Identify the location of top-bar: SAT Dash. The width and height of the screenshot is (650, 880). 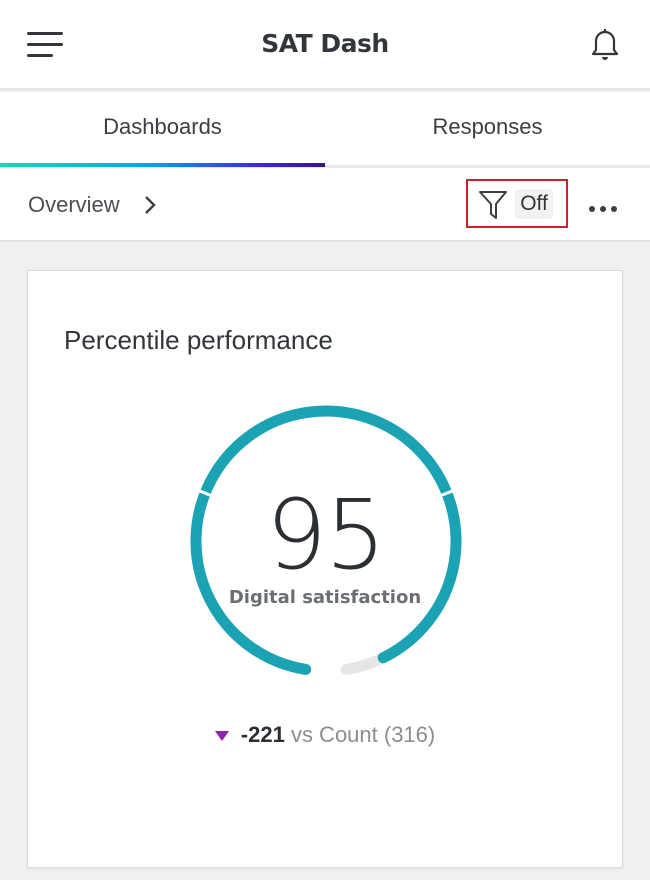
(325, 45).